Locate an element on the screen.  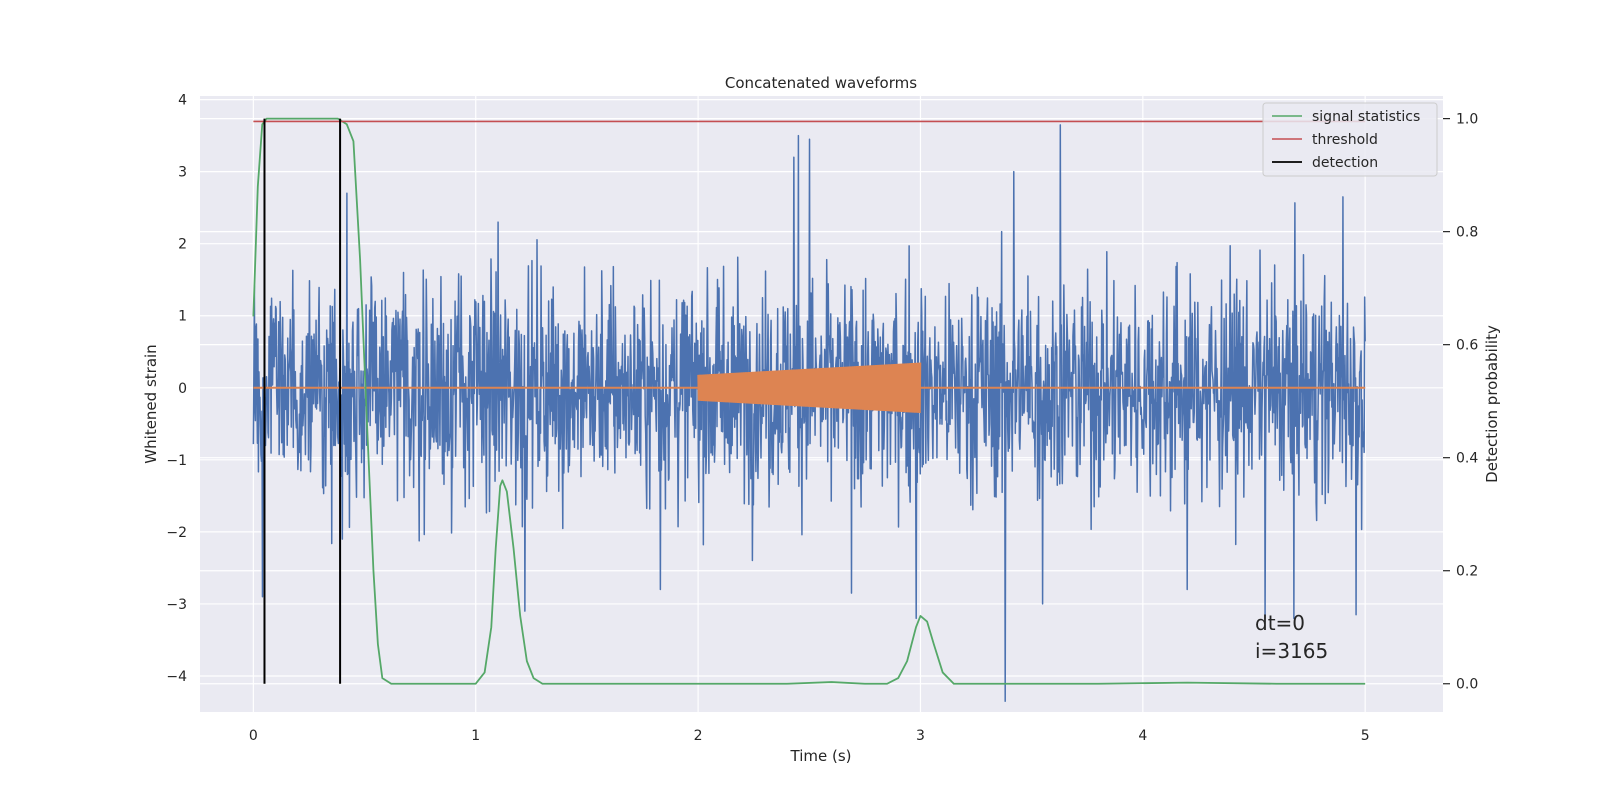
y-tick-label: −1 is located at coordinates (176, 461).